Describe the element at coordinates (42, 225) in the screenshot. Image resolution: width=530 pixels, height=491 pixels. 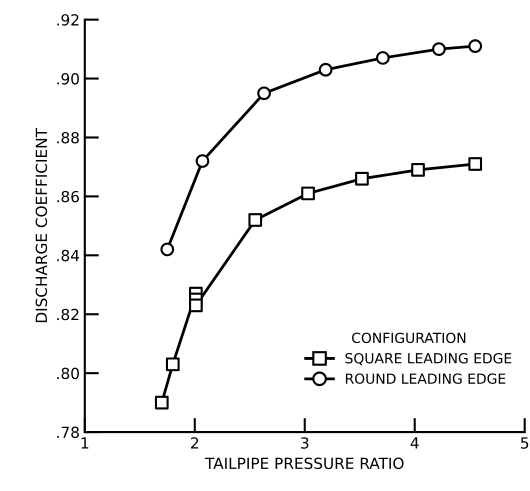
I see `y-axis-title: DISCHARGE COEFFICIENT` at that location.